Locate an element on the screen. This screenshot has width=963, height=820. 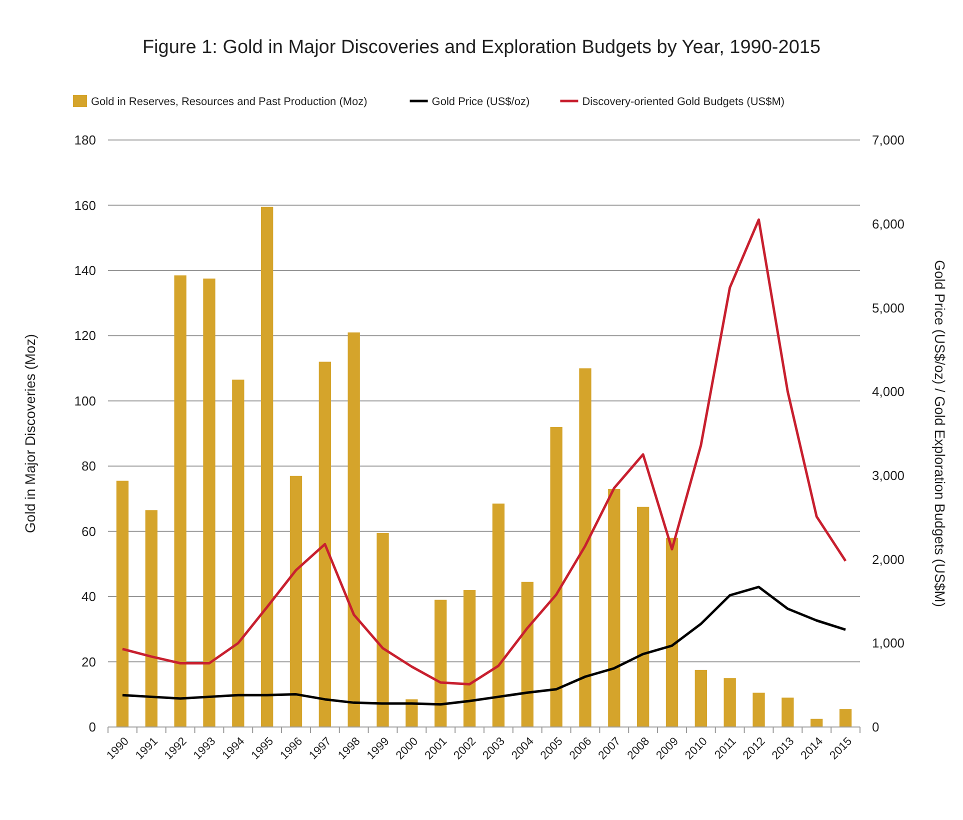
y2-tick-label: 5,000 is located at coordinates (888, 308).